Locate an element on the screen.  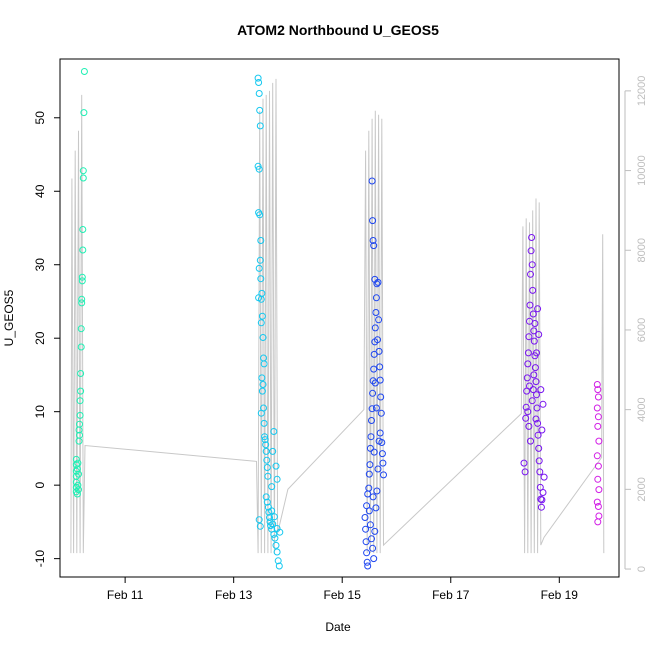
y-tick-label: 50 is located at coordinates (40, 118).